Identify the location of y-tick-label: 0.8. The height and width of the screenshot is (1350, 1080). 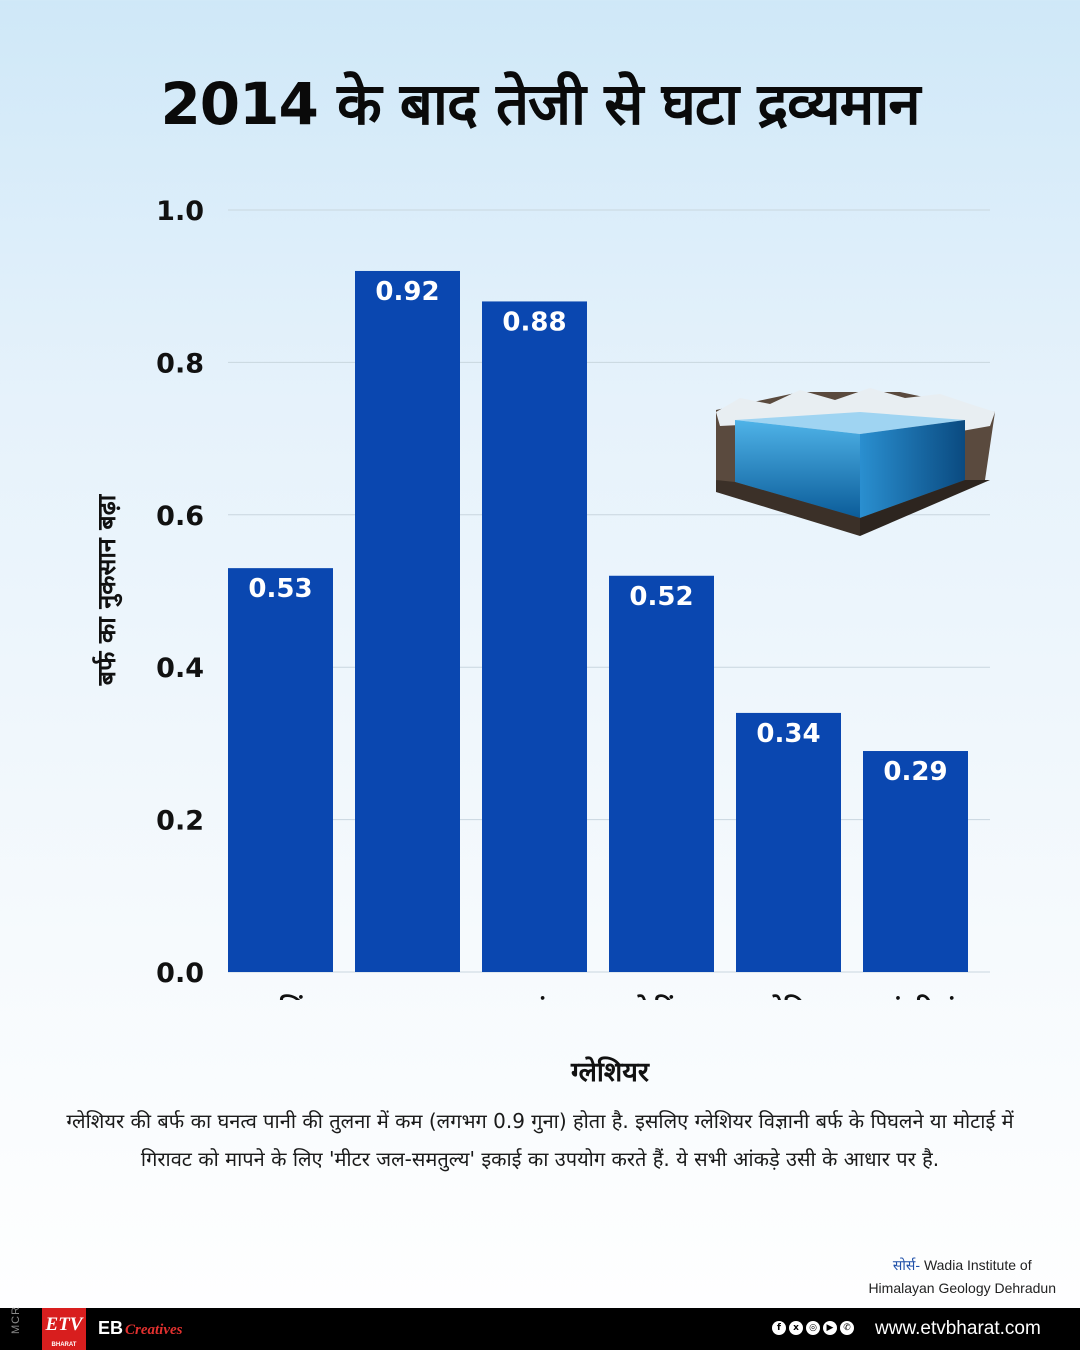
(180, 363).